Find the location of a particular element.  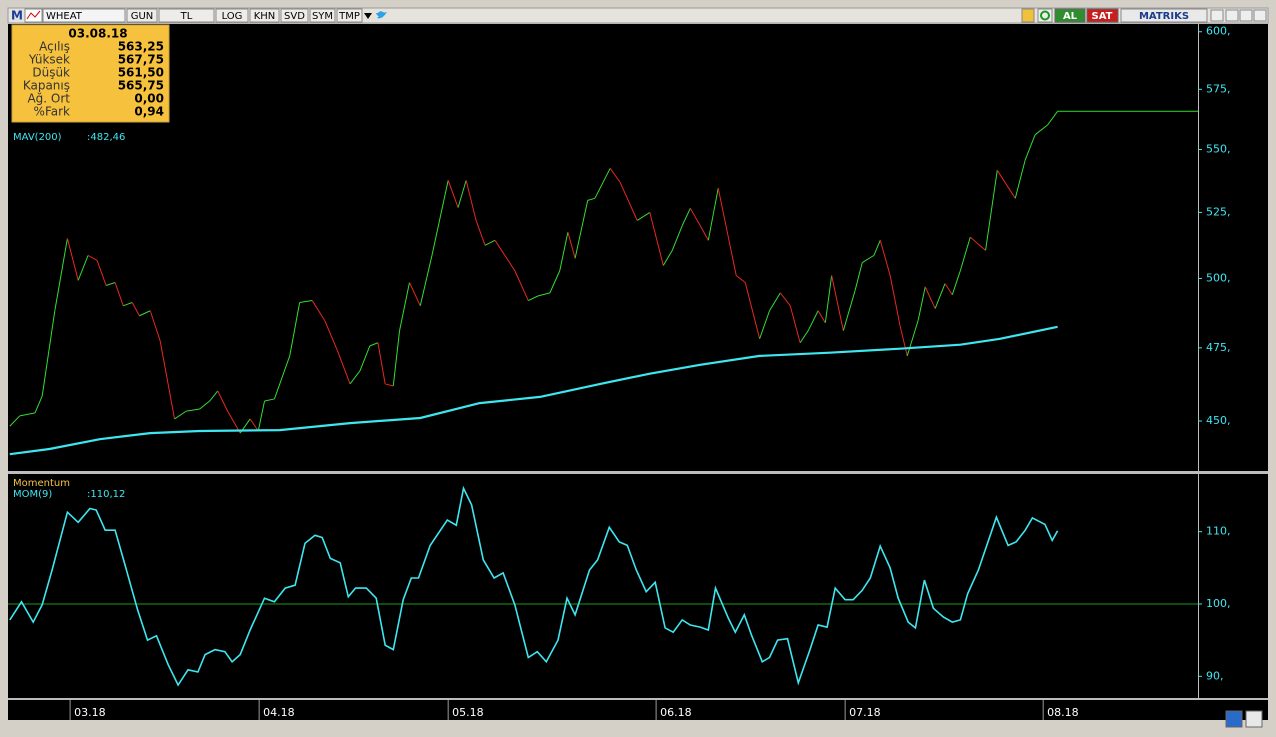

y-tick-label: 500, is located at coordinates (1218, 277).